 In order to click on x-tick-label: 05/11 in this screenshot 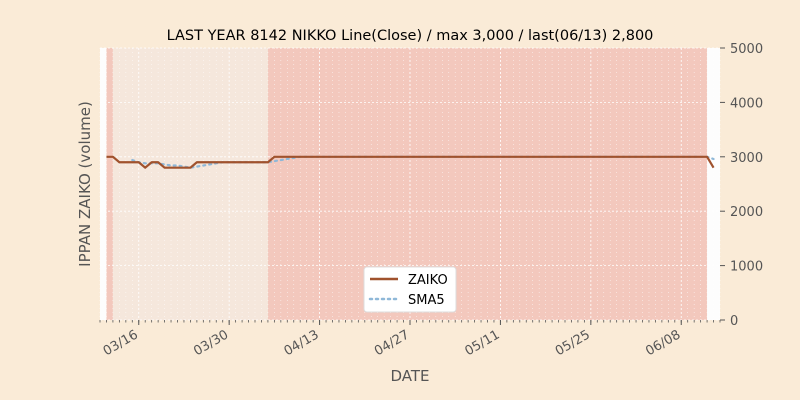, I will do `click(482, 343)`.